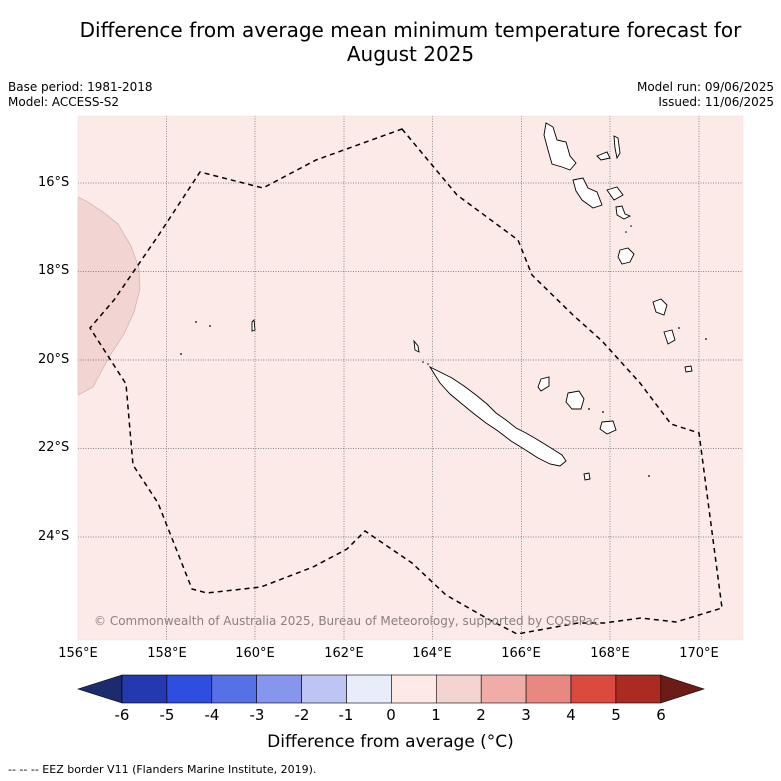 This screenshot has height=781, width=781. I want to click on new-caledonia, so click(497, 416).